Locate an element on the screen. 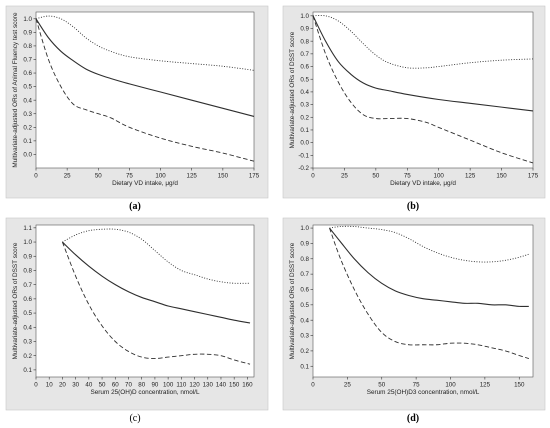  x-axis-title: Serum 25(OH)D concentration, nmol/L is located at coordinates (144, 392).